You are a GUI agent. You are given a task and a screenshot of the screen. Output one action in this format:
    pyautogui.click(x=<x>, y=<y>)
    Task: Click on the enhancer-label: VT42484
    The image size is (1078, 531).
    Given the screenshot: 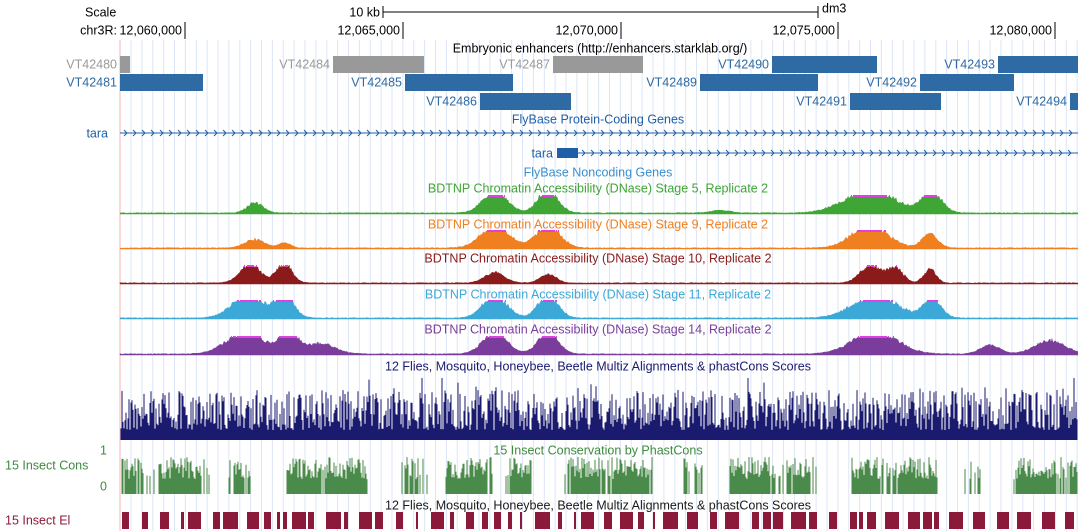 What is the action you would take?
    pyautogui.click(x=304, y=64)
    